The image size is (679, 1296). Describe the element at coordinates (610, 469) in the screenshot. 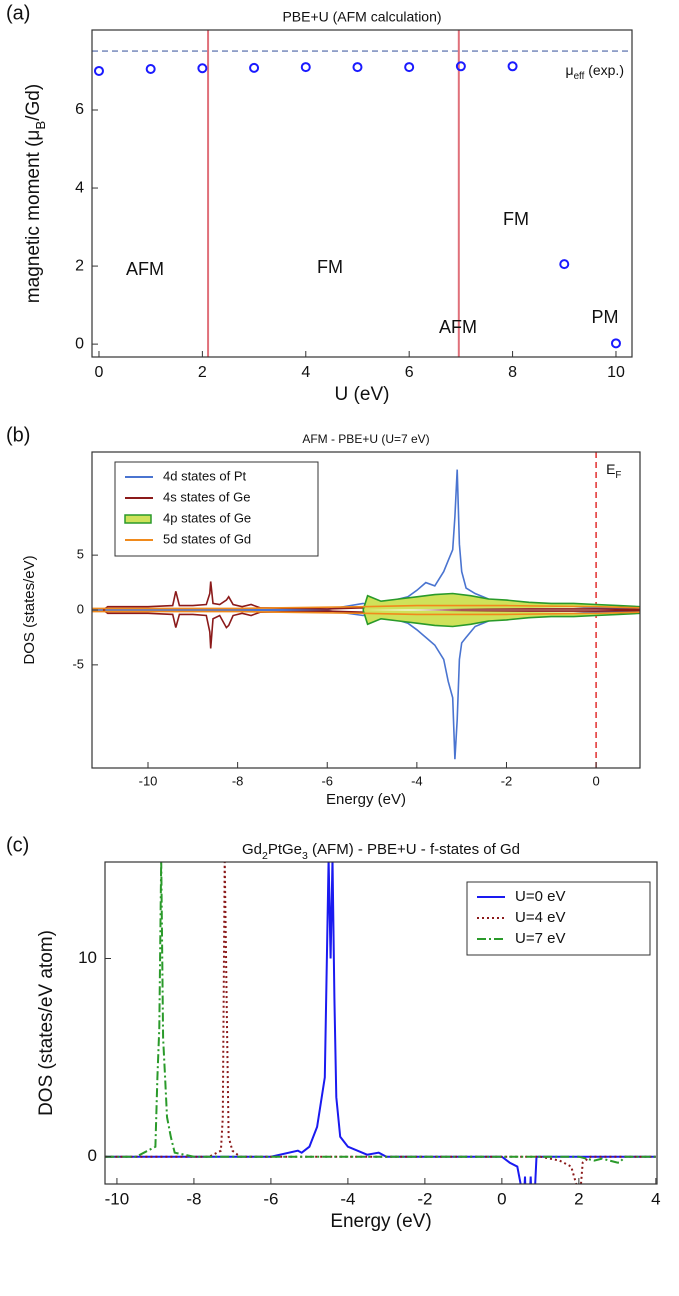

I see `text-part: E` at that location.